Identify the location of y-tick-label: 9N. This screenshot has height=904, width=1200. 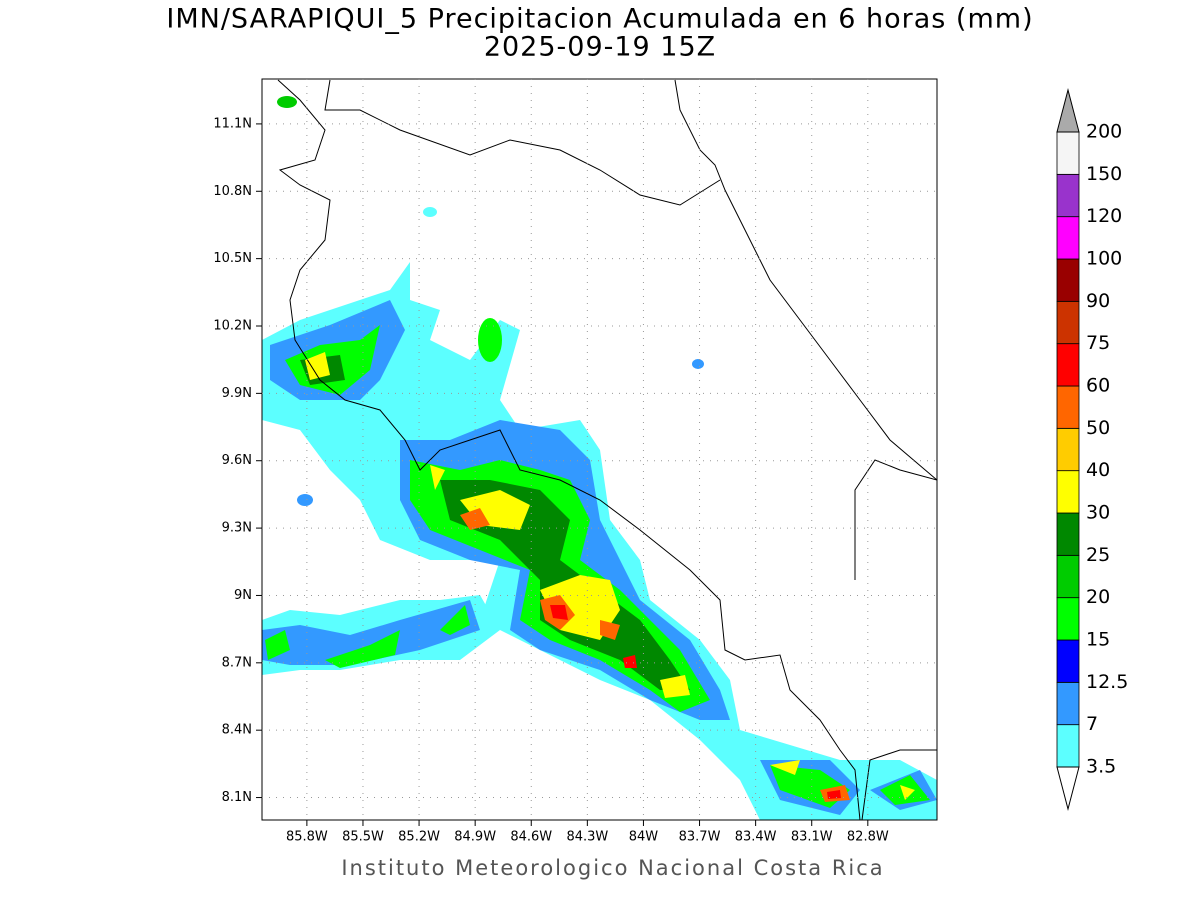
(243, 595).